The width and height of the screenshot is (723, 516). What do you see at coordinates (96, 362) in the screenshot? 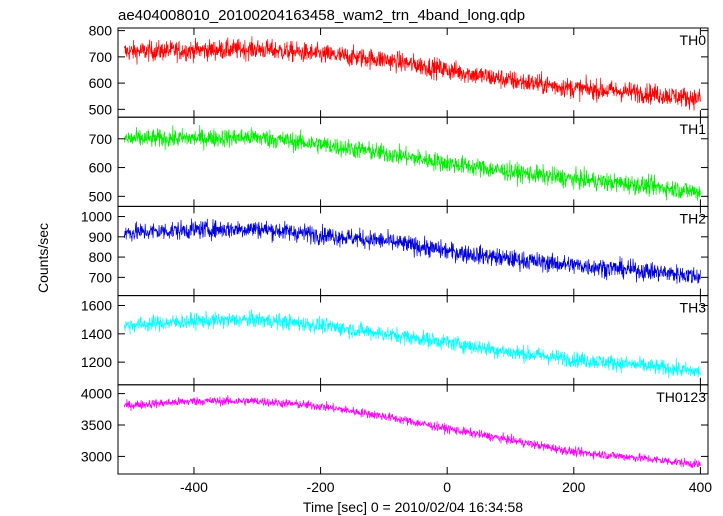
I see `y-tick-label: 1200` at bounding box center [96, 362].